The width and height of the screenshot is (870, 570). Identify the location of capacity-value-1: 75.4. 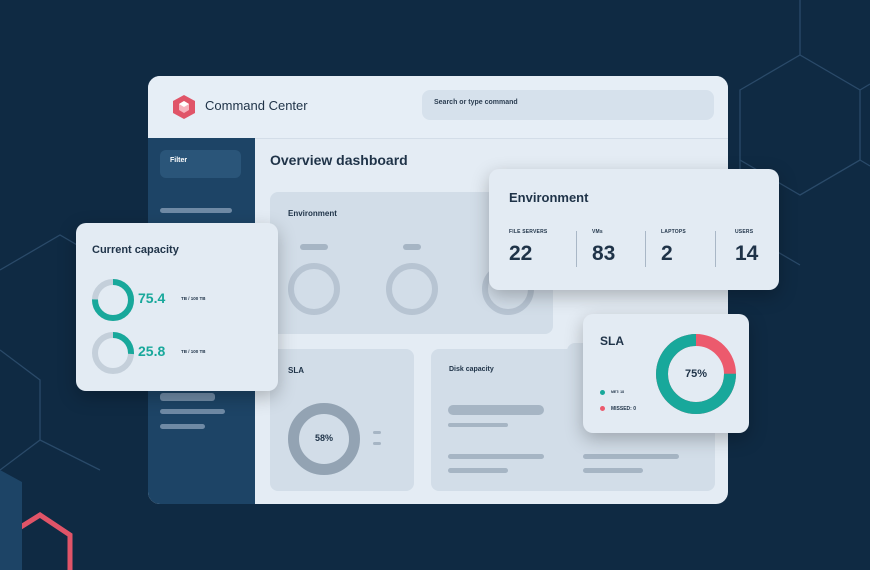
(152, 298).